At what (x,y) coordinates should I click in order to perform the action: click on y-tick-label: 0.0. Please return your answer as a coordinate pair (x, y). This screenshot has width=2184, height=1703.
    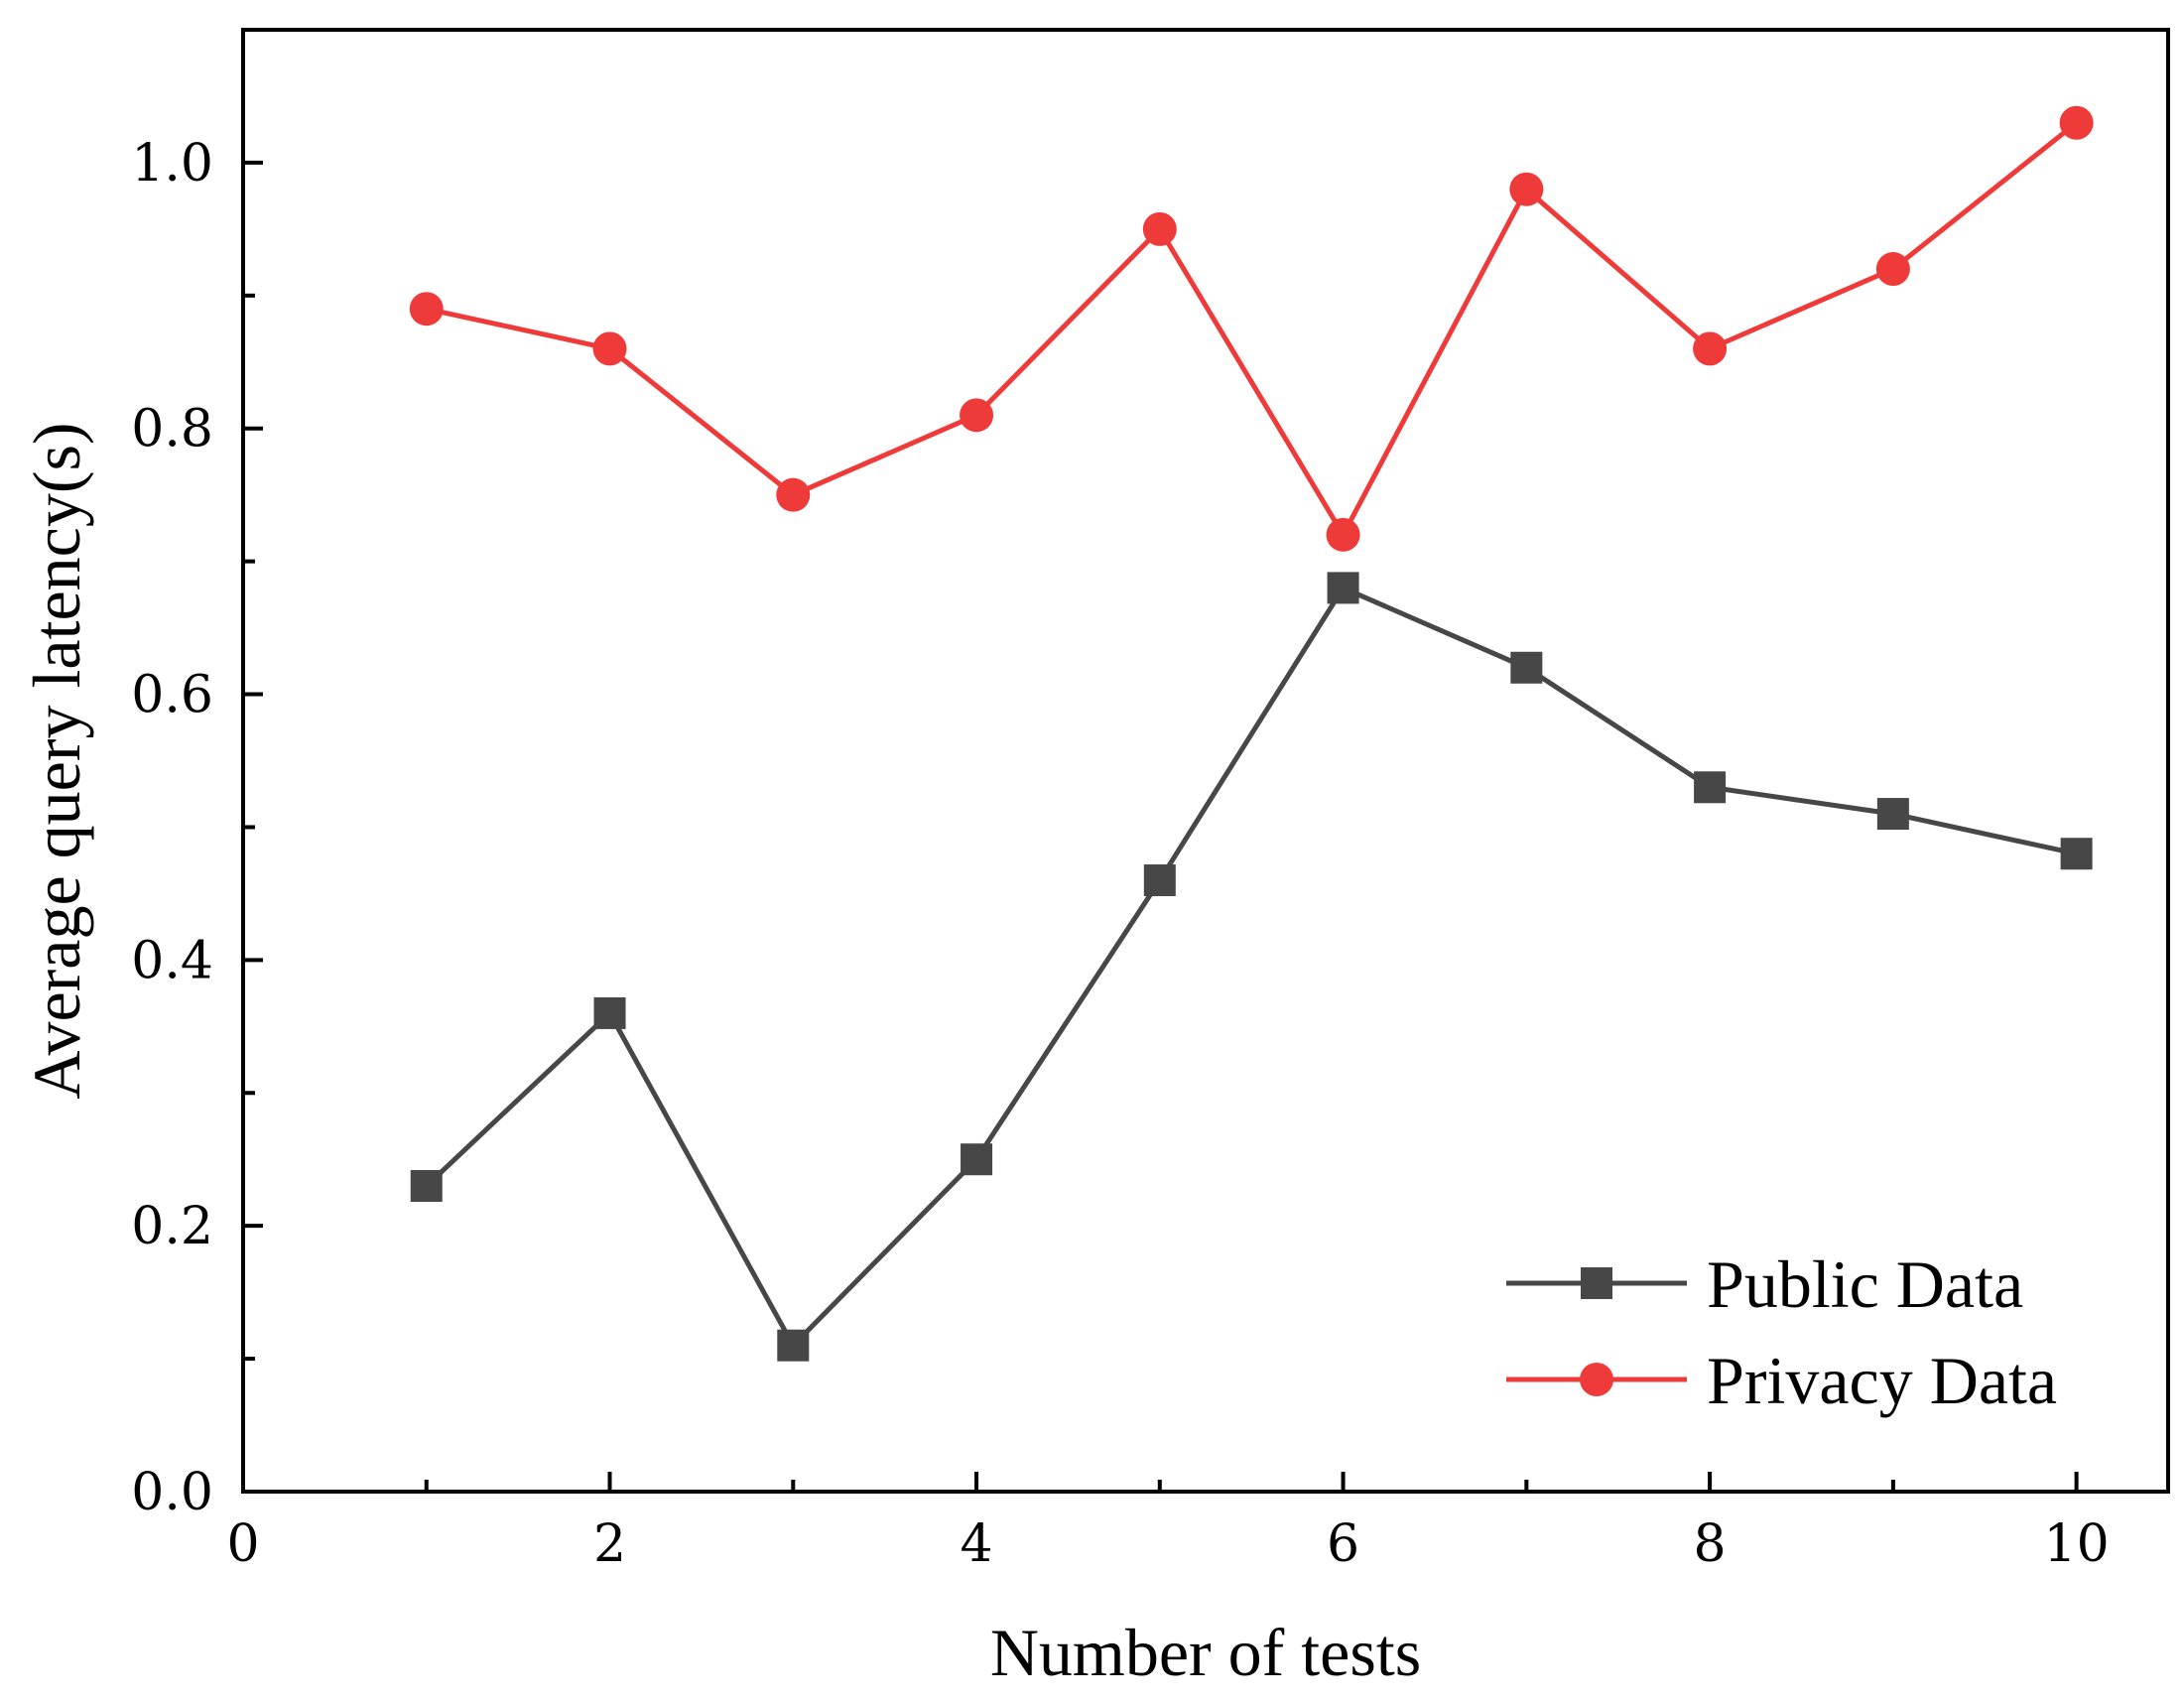
    Looking at the image, I should click on (172, 1492).